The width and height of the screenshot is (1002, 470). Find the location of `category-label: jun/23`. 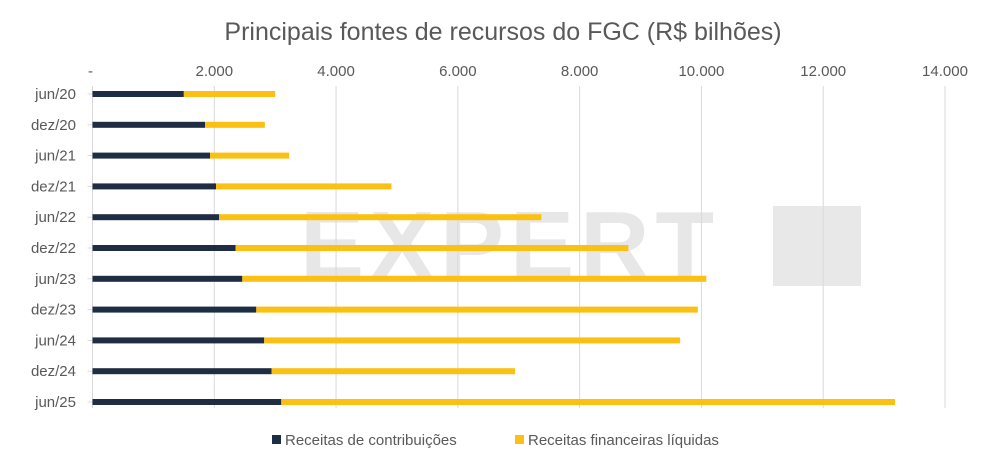

category-label: jun/23 is located at coordinates (55, 279).